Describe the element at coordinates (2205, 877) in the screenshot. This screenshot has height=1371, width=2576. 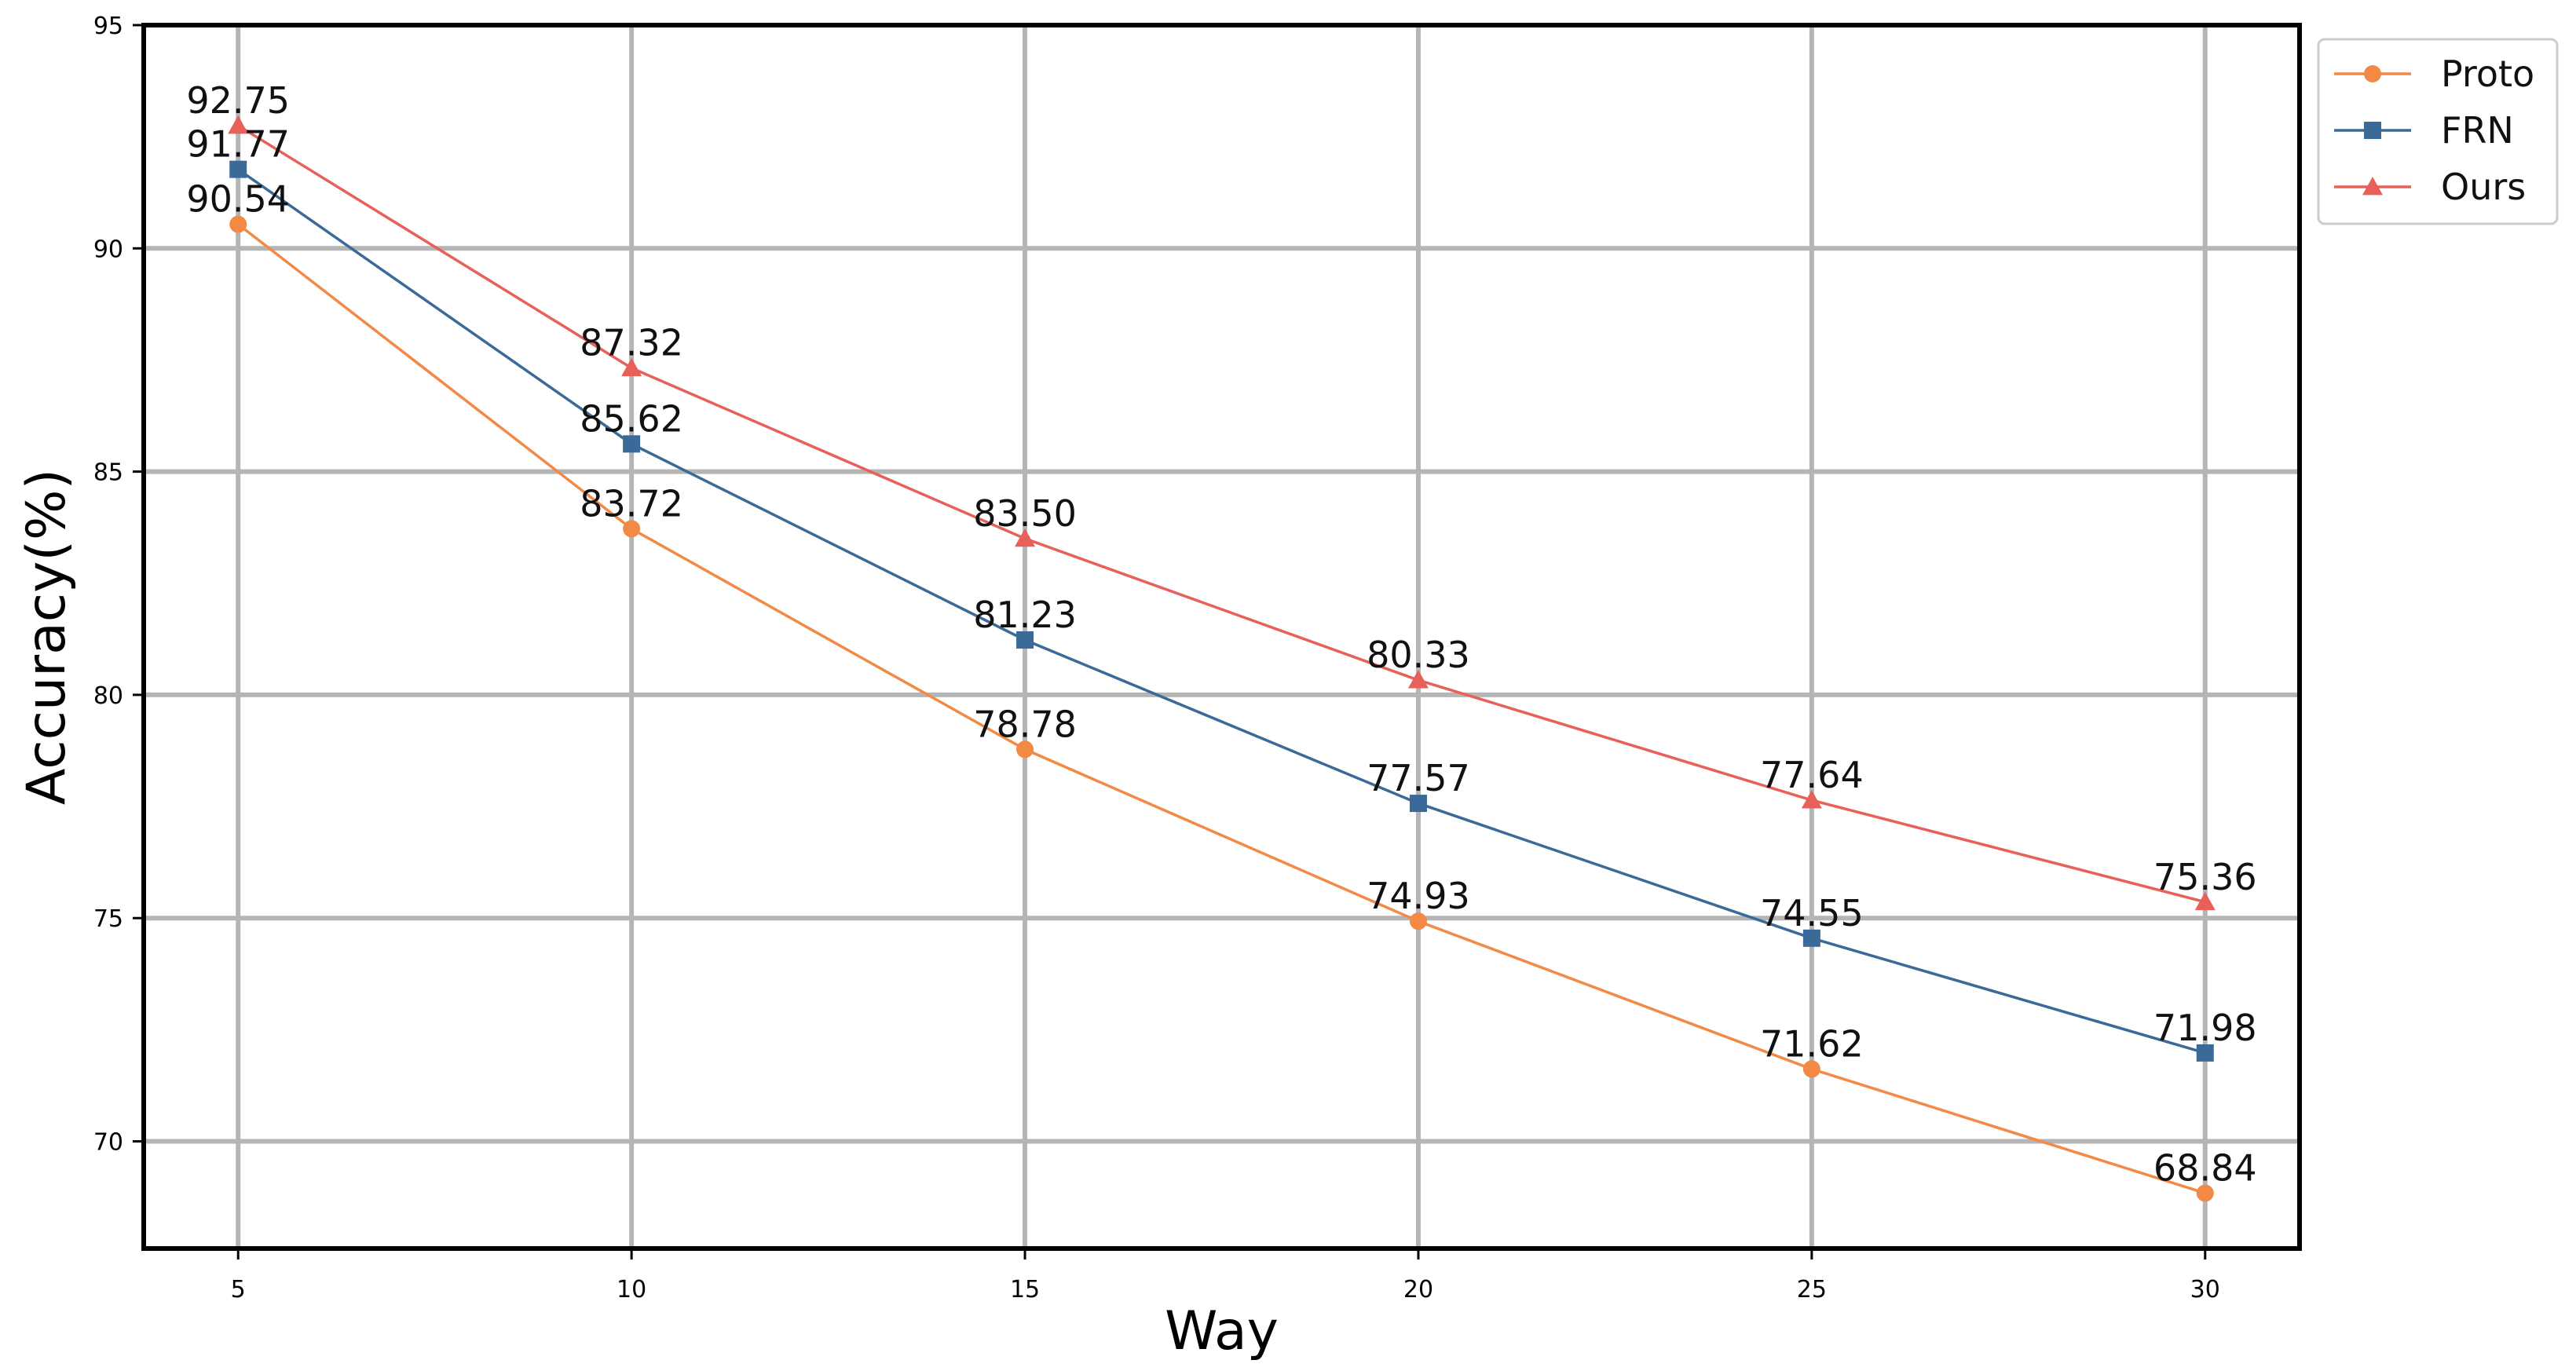
I see `ours-data-label: 75.36` at that location.